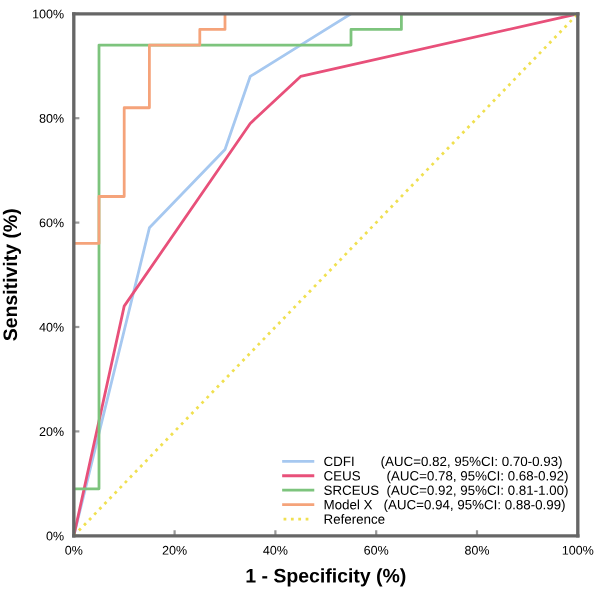 Image resolution: width=600 pixels, height=600 pixels. I want to click on line-series, so click(150, 129).